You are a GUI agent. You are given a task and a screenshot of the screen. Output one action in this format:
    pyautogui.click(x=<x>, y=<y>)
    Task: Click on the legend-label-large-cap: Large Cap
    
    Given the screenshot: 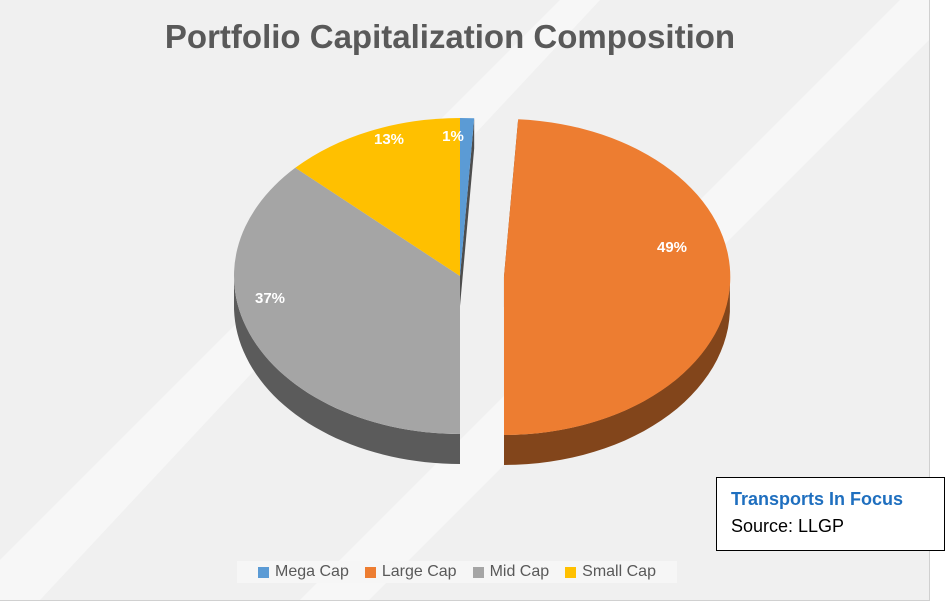 What is the action you would take?
    pyautogui.click(x=419, y=571)
    